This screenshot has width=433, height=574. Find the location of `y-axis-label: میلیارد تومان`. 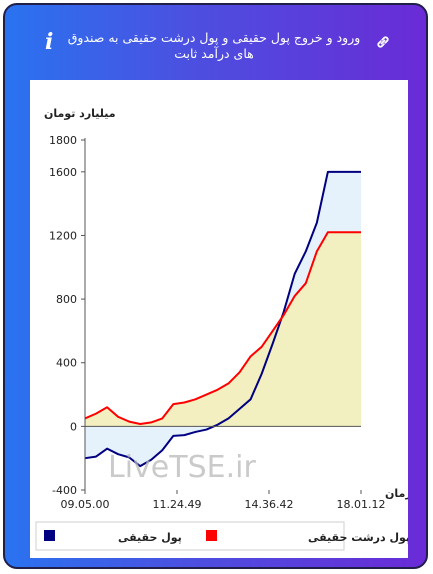

y-axis-label: میلیارد تومان is located at coordinates (80, 113).